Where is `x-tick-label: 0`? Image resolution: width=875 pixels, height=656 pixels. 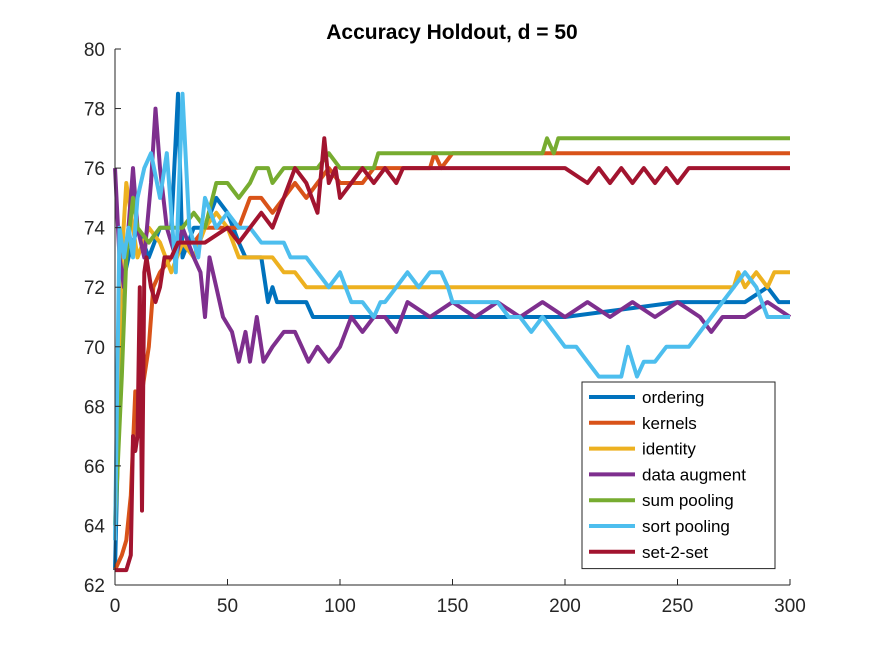 x-tick-label: 0 is located at coordinates (115, 606).